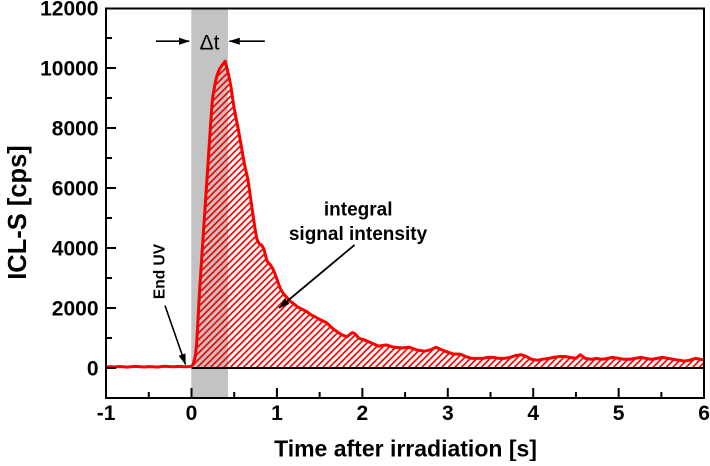  What do you see at coordinates (363, 413) in the screenshot?
I see `svg-text: 2` at bounding box center [363, 413].